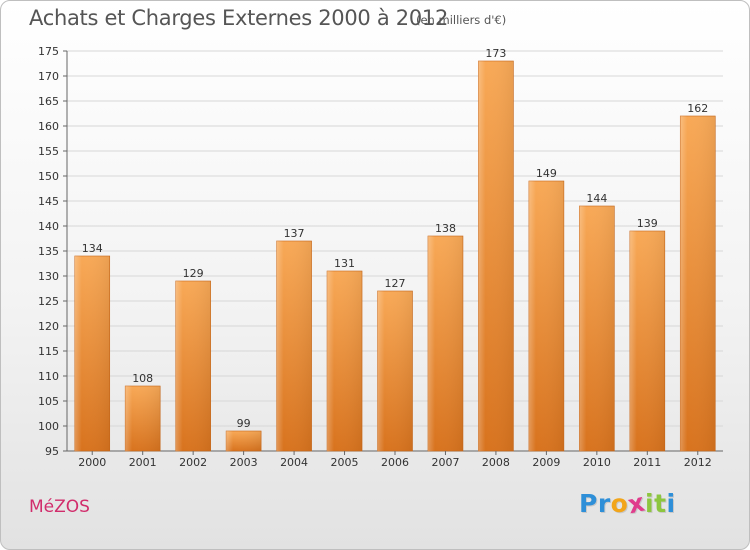  Describe the element at coordinates (48, 276) in the screenshot. I see `y-tick-label: 130` at that location.